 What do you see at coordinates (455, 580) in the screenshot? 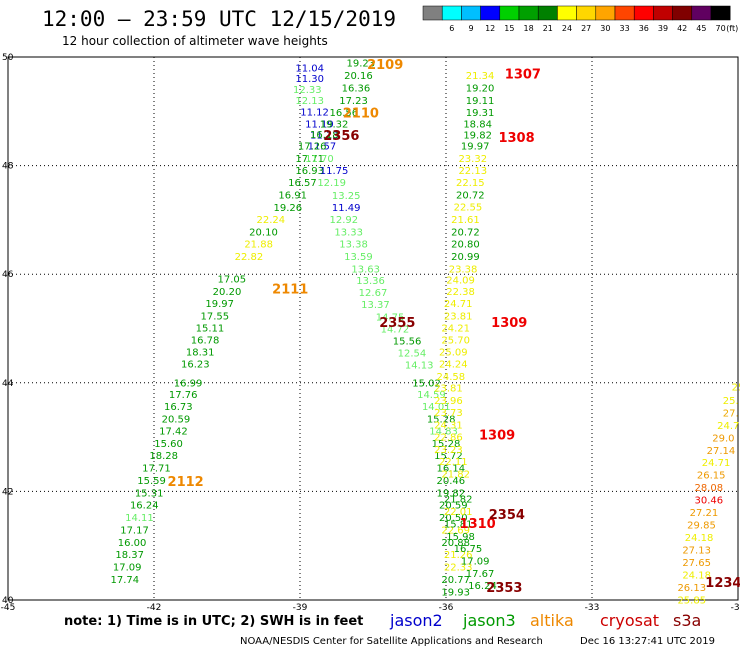
I see `wave-height-label: 20.77` at bounding box center [455, 580].